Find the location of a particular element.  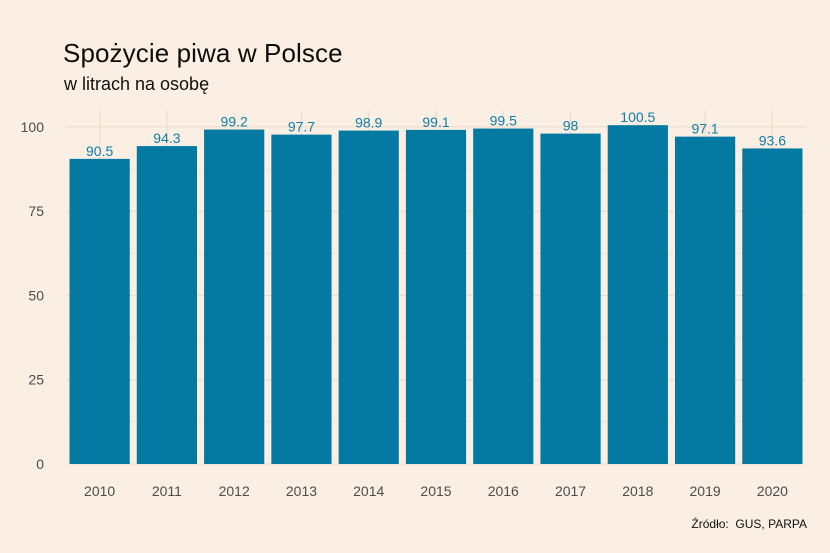

data-label-2010: 90.5 is located at coordinates (99, 151).